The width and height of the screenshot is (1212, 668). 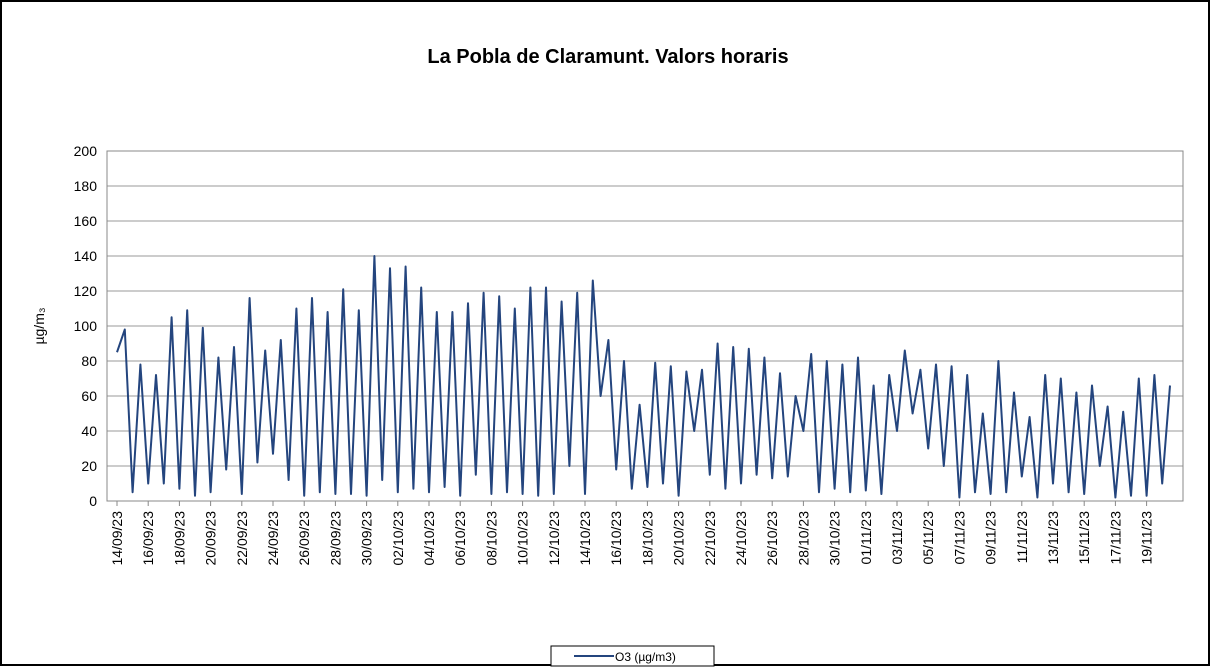 What do you see at coordinates (367, 538) in the screenshot?
I see `x-tick-label: 30/09/23` at bounding box center [367, 538].